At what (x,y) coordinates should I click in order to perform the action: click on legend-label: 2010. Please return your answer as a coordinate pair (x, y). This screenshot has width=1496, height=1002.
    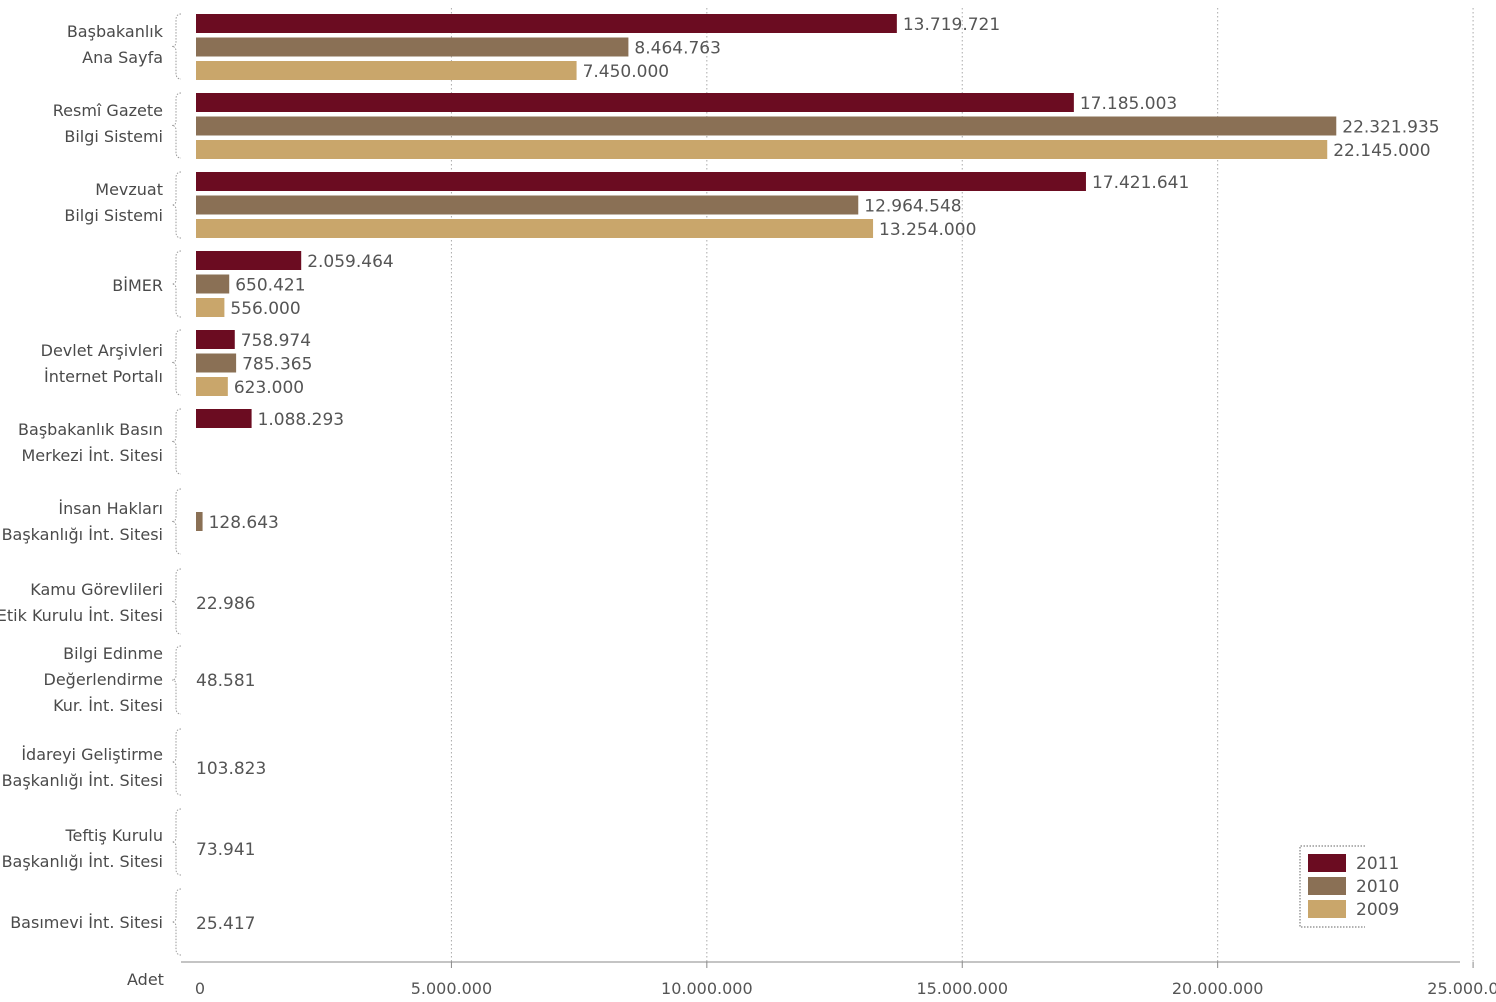
    Looking at the image, I should click on (1377, 887).